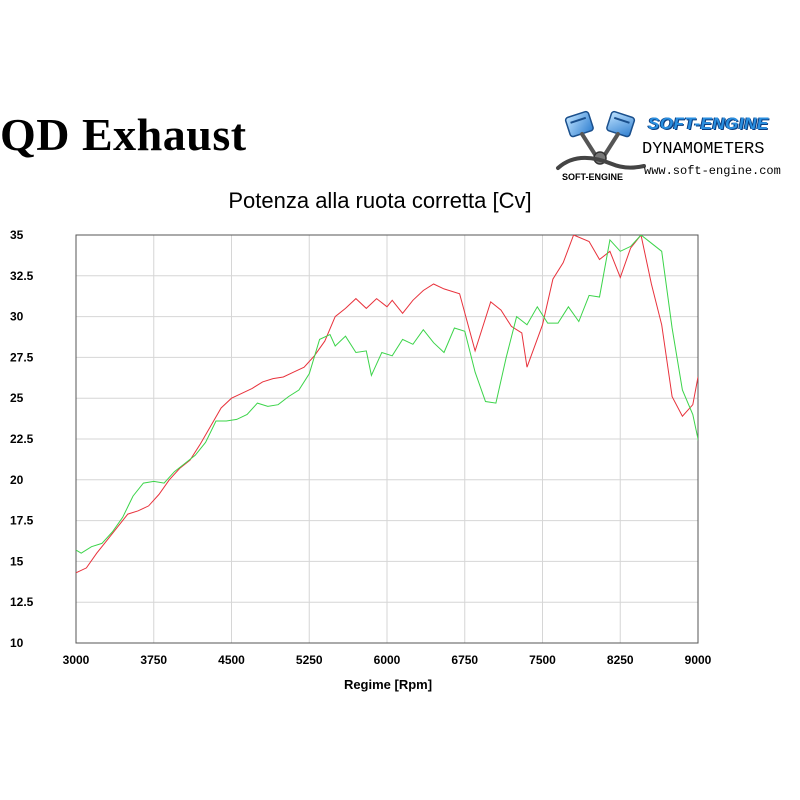 The width and height of the screenshot is (800, 800). Describe the element at coordinates (309, 660) in the screenshot. I see `x-tick-label: 5250` at that location.